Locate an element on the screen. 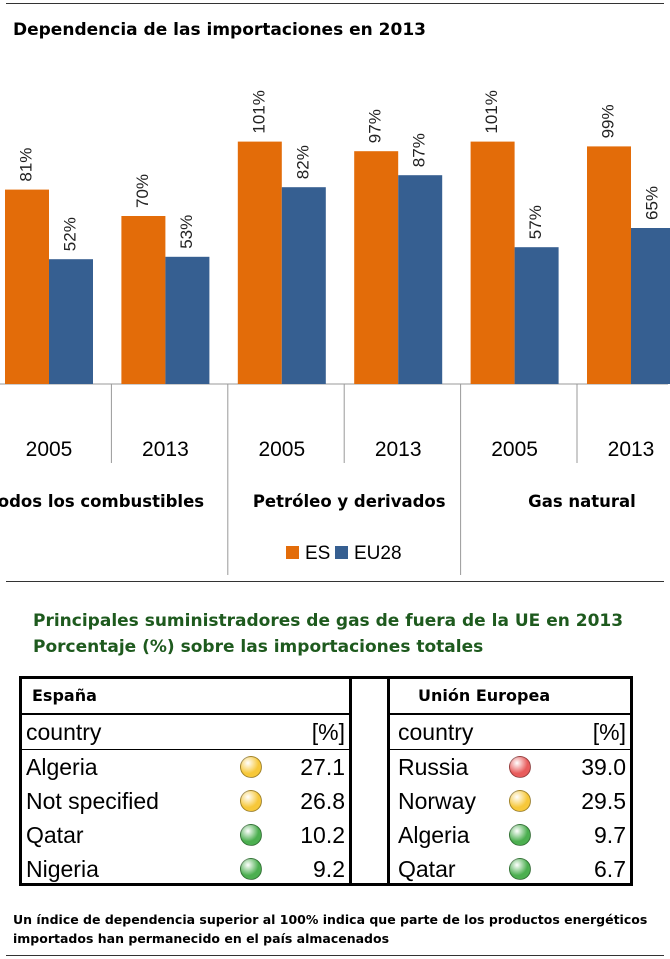 This screenshot has height=959, width=670. percent-value: 39.0 is located at coordinates (603, 767).